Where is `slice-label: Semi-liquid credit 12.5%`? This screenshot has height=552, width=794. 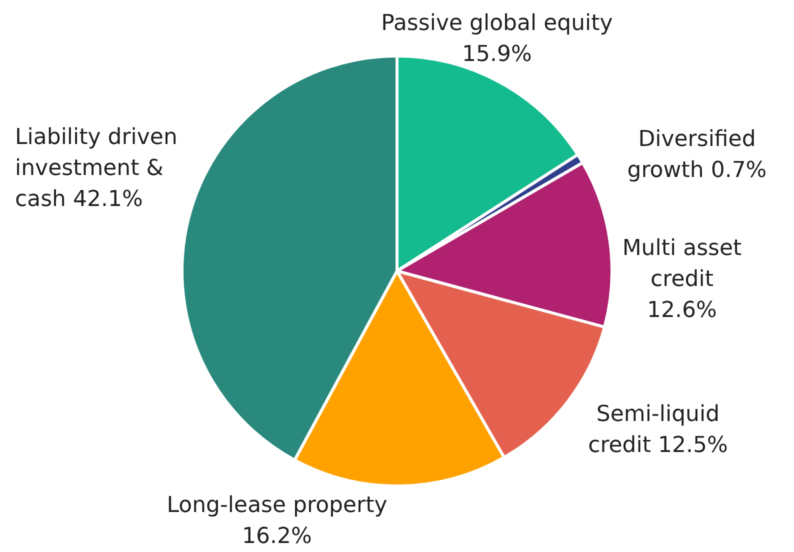
slice-label: Semi-liquid credit 12.5% is located at coordinates (658, 430).